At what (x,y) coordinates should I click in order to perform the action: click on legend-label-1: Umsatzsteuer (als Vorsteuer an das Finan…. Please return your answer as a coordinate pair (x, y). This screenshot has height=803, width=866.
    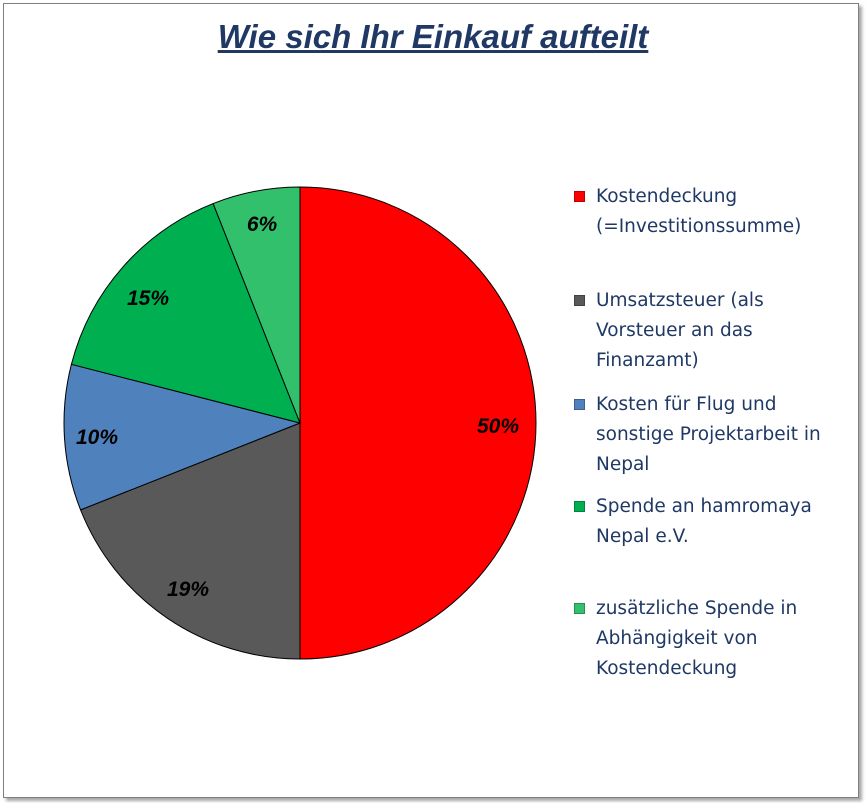
    Looking at the image, I should click on (680, 330).